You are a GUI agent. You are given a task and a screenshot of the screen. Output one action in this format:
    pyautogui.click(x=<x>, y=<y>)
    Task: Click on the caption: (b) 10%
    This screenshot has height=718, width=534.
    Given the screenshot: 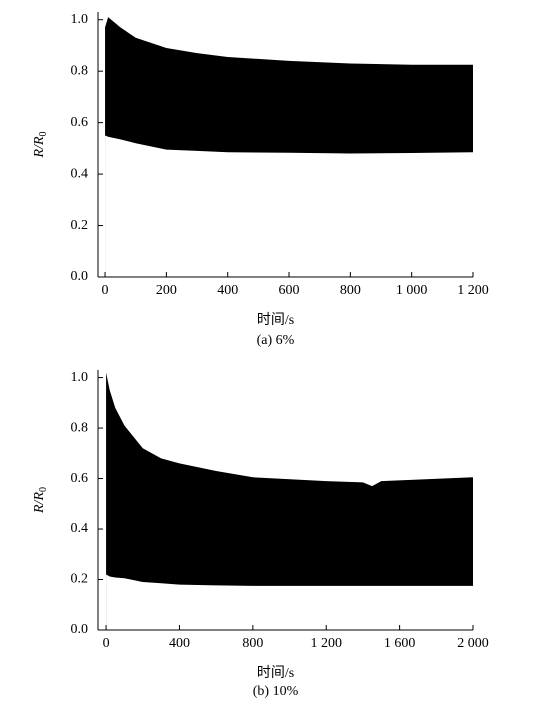 What is the action you would take?
    pyautogui.click(x=276, y=691)
    